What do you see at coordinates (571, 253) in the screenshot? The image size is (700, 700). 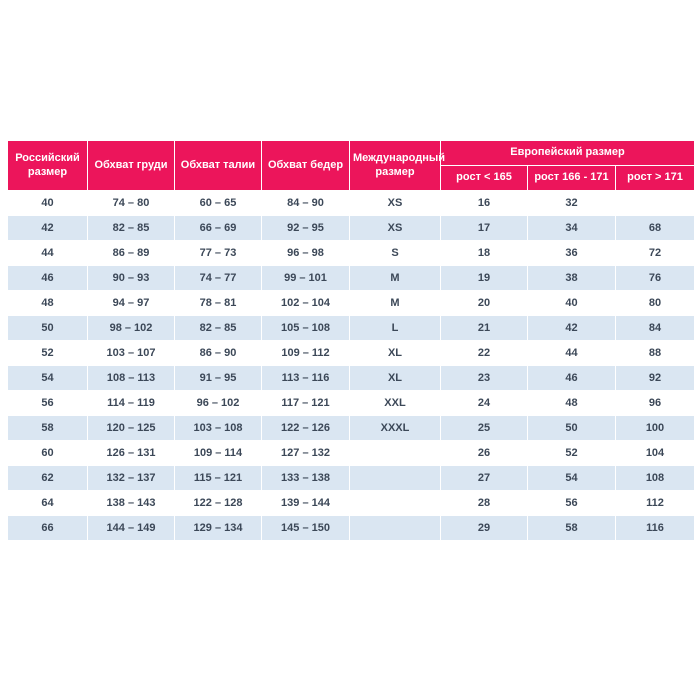 I see `table-cell: 36` at bounding box center [571, 253].